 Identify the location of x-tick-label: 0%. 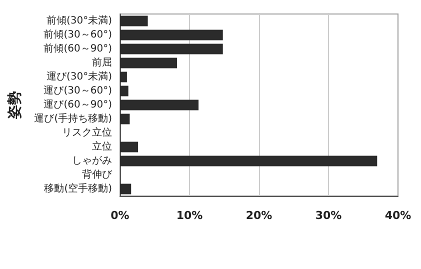
(120, 215).